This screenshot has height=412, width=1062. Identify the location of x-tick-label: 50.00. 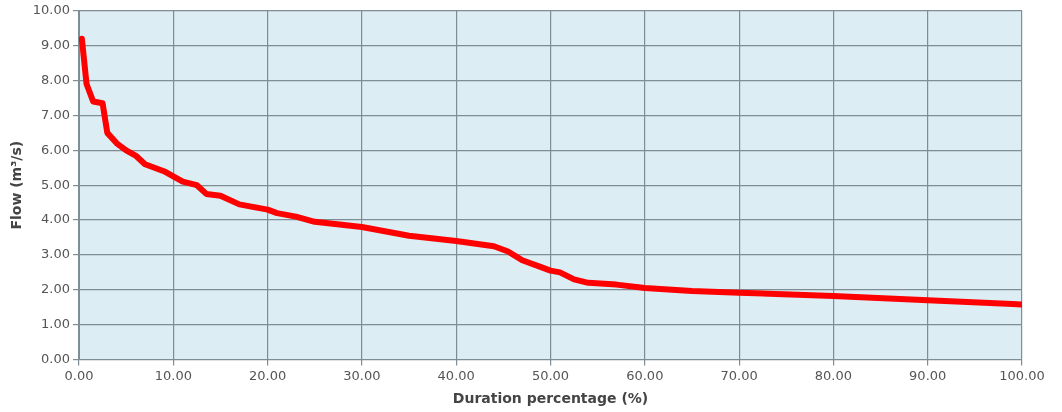
(550, 375).